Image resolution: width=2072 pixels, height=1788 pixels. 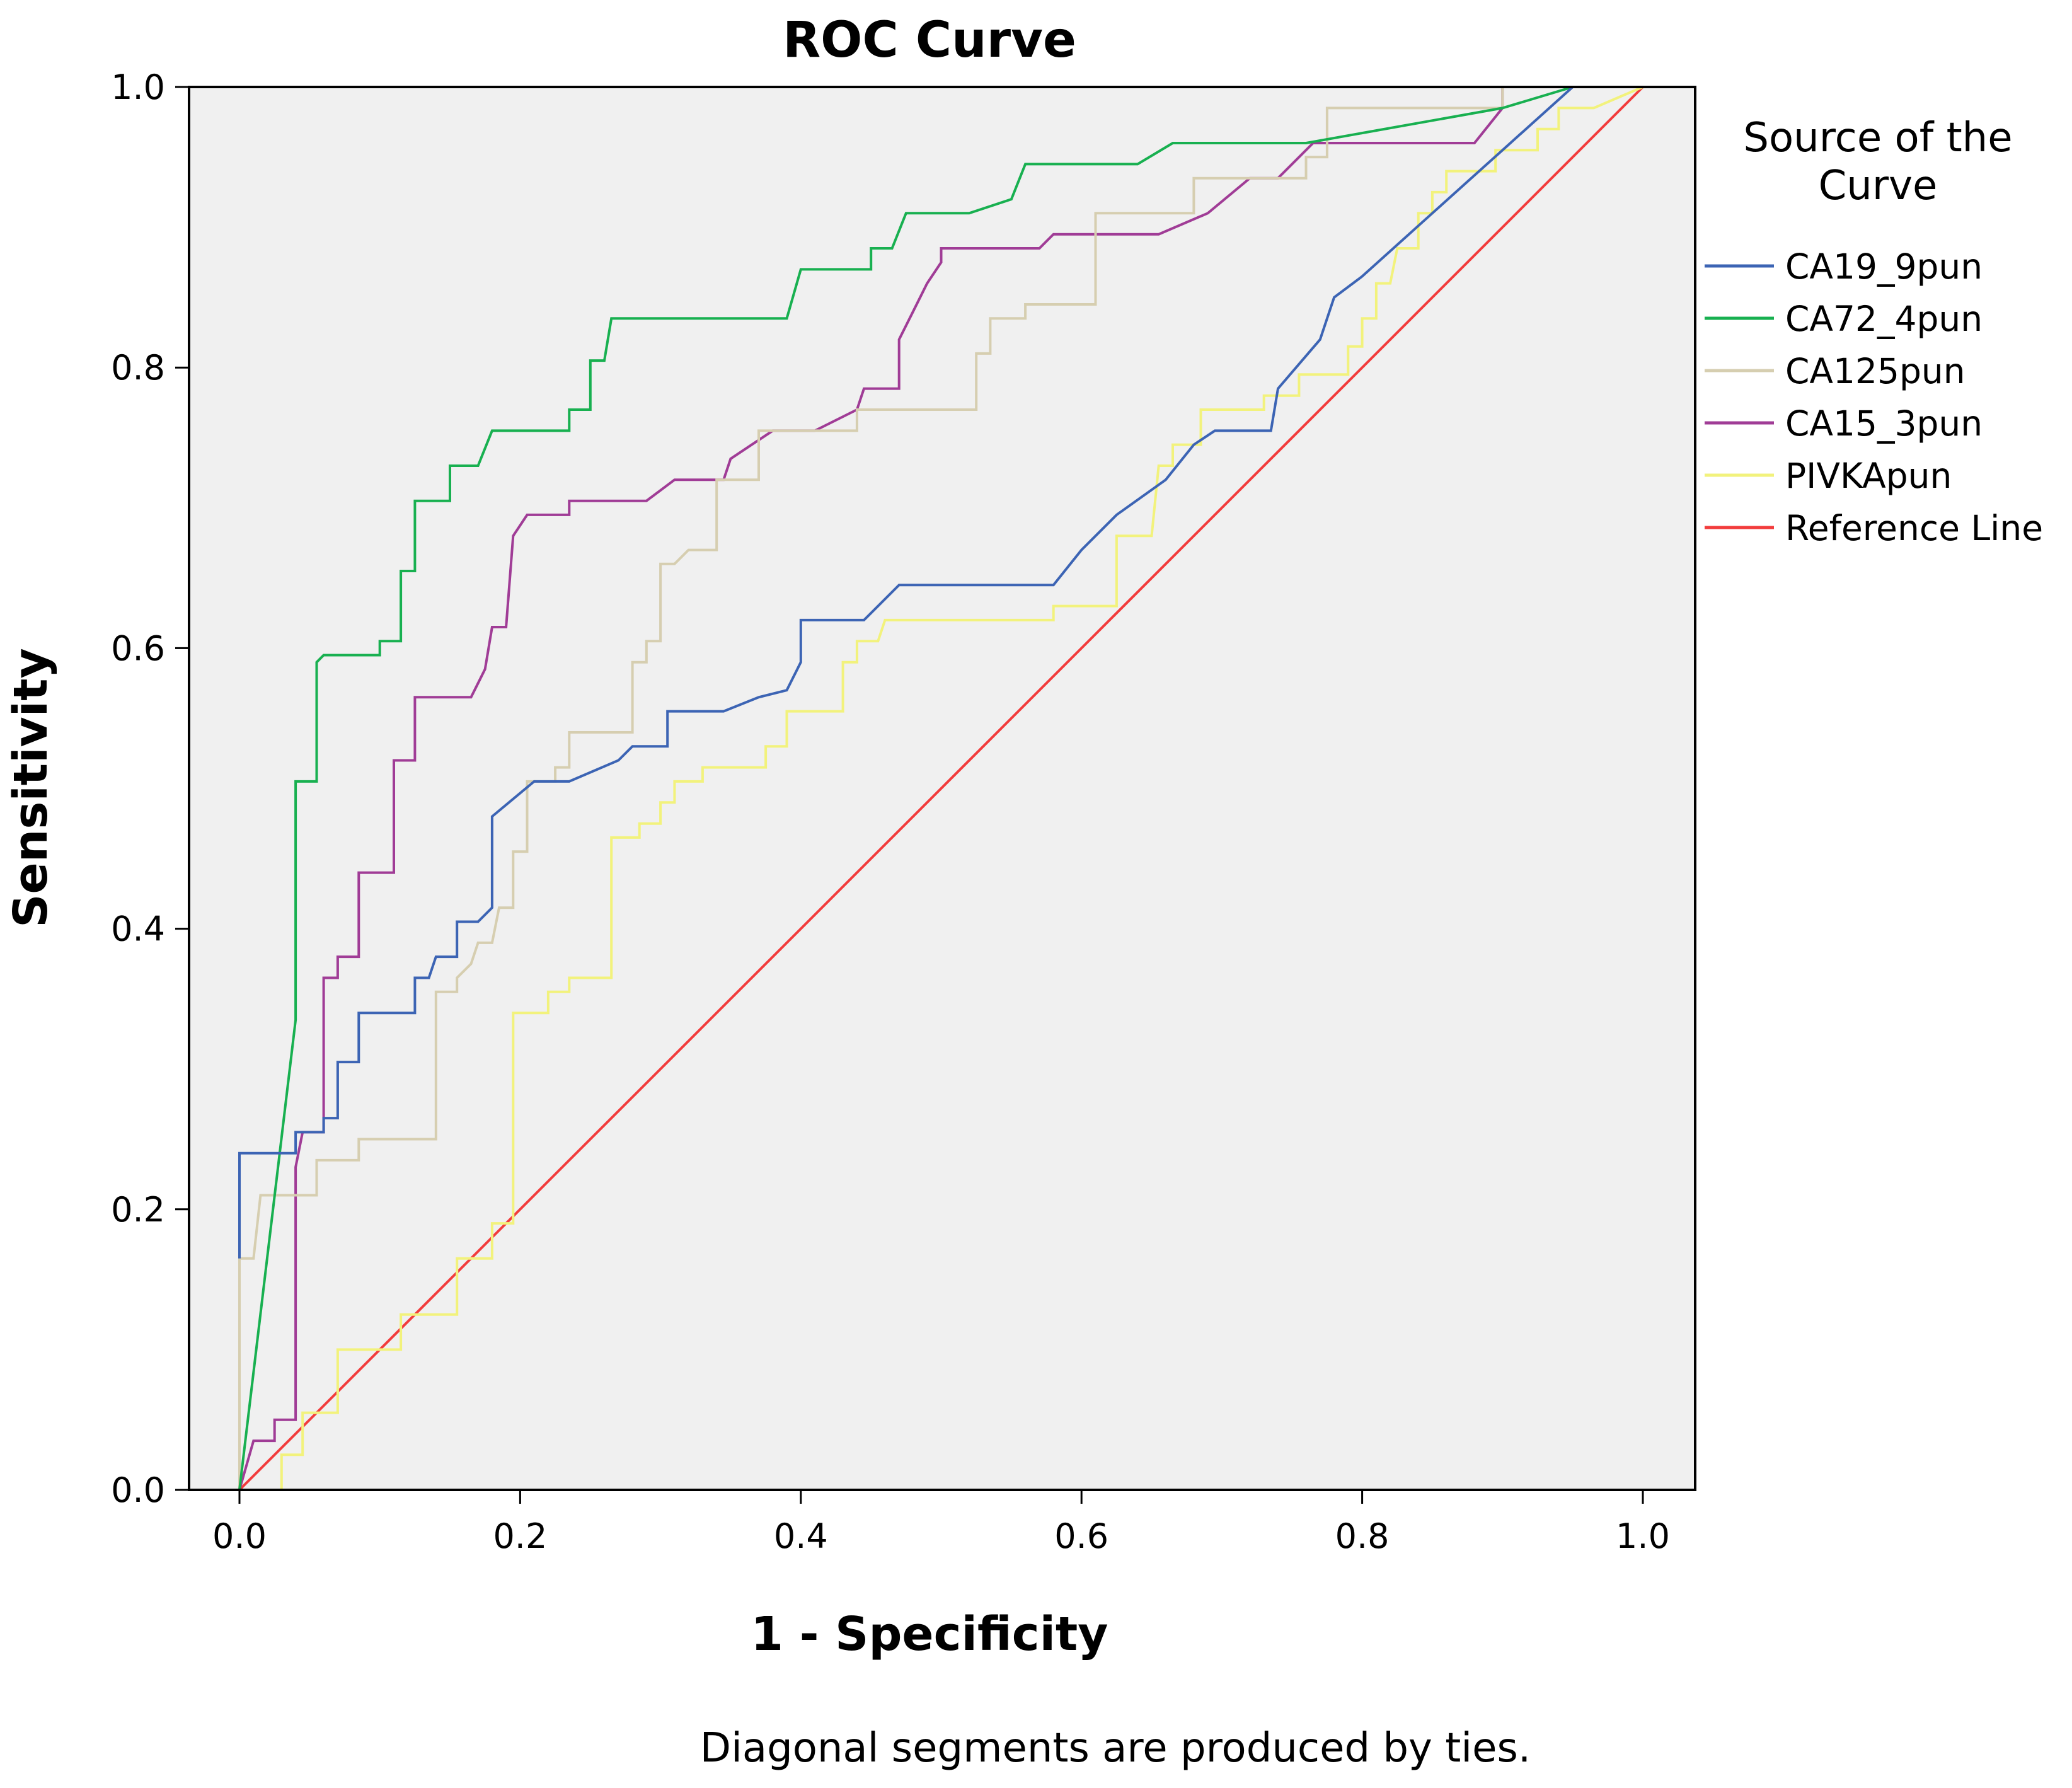 What do you see at coordinates (150, 789) in the screenshot?
I see `y-axis: 0.0 0.2 0.4 0.6 0.8 1.0` at bounding box center [150, 789].